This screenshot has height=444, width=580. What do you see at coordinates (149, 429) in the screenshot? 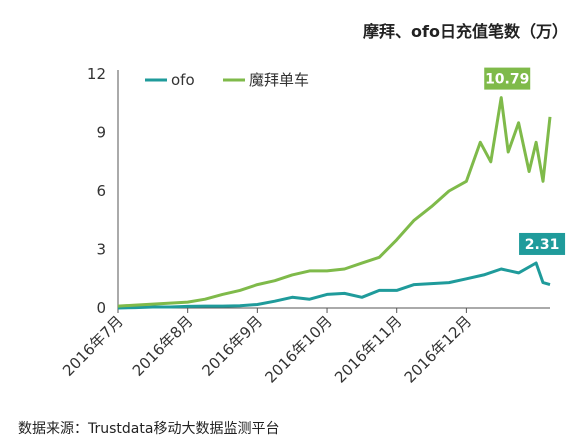
I see `source-note: 数据来源：Trustdata移动大数据监测平台` at bounding box center [149, 429].